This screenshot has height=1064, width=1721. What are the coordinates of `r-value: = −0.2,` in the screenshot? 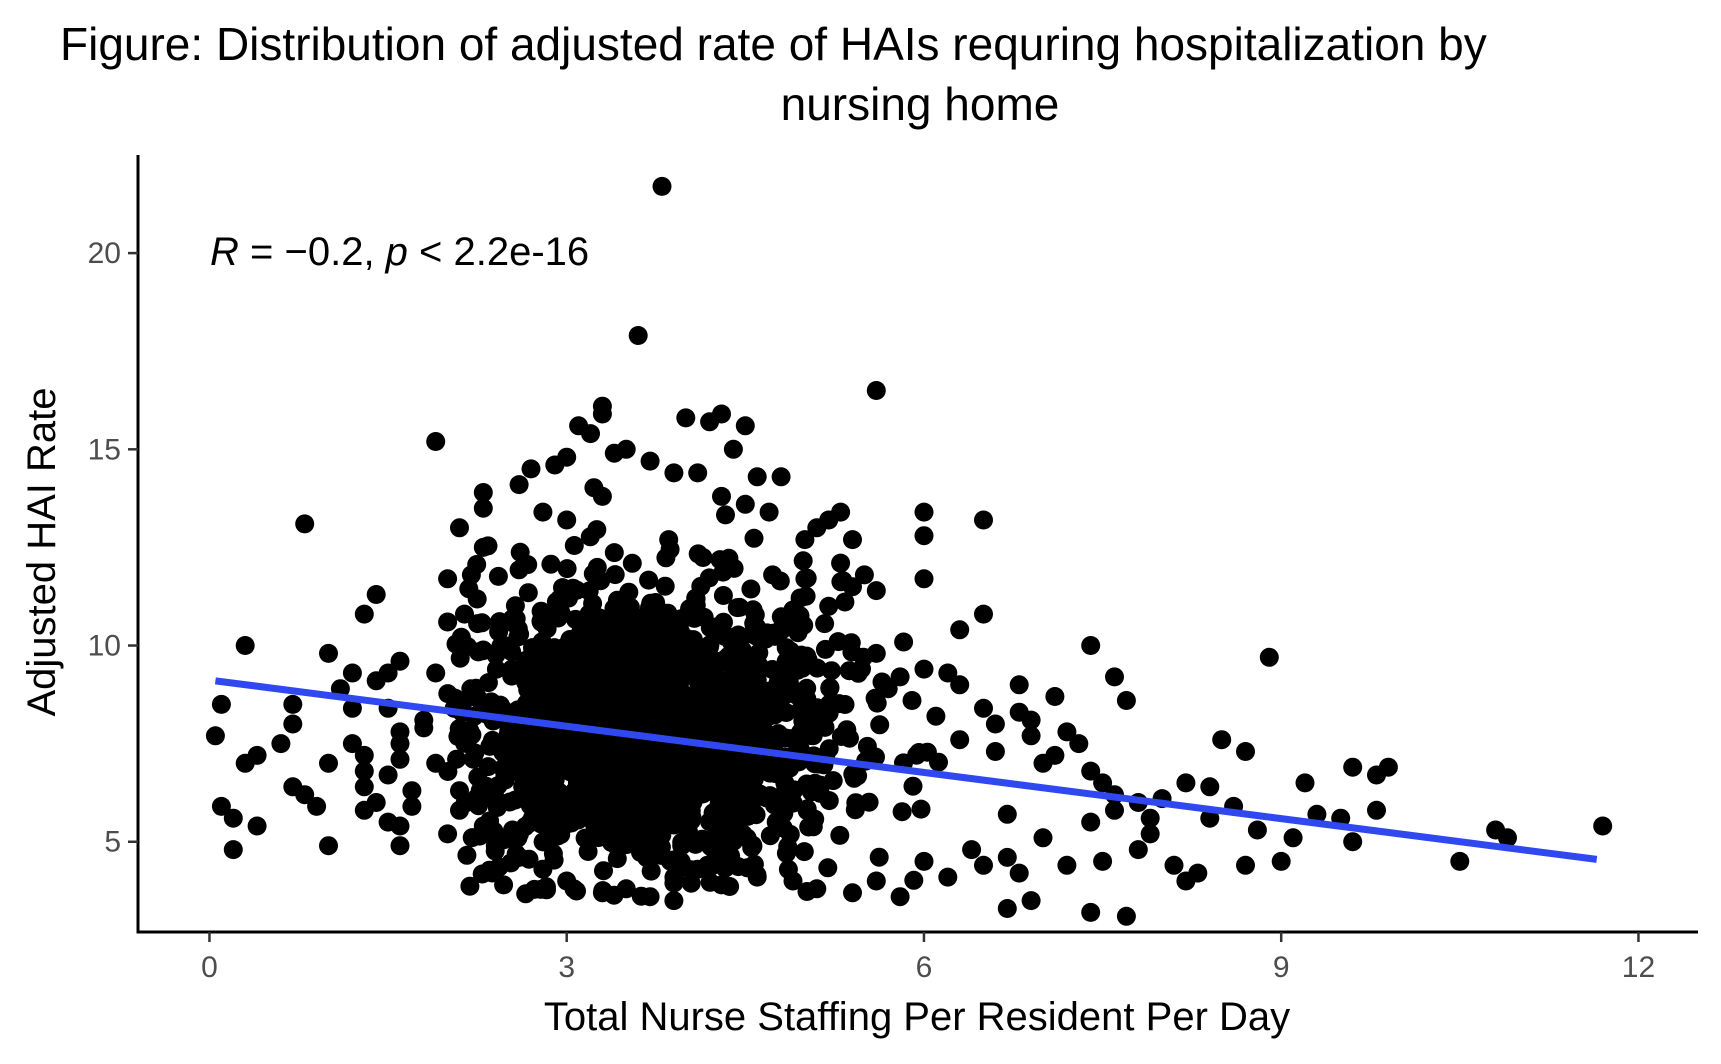 It's located at (312, 252).